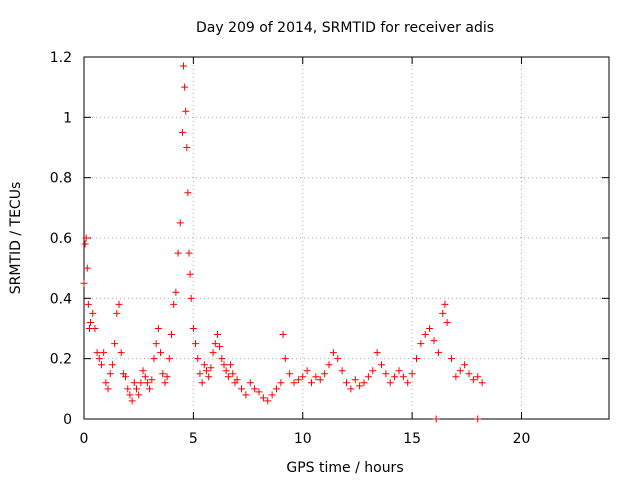 Image resolution: width=640 pixels, height=480 pixels. What do you see at coordinates (193, 439) in the screenshot?
I see `x-tick-label: 5` at bounding box center [193, 439].